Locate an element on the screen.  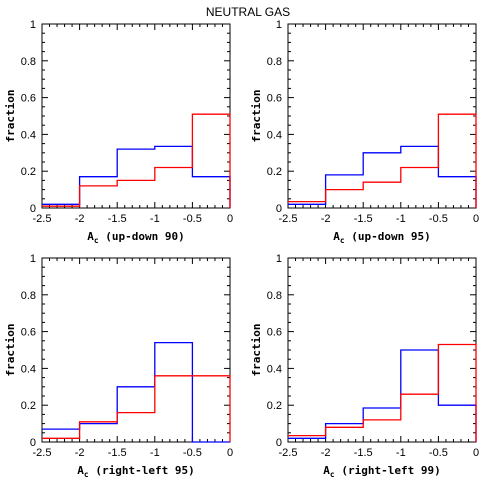
x-axis-label: Ac (right-left 95) is located at coordinates (135, 471).